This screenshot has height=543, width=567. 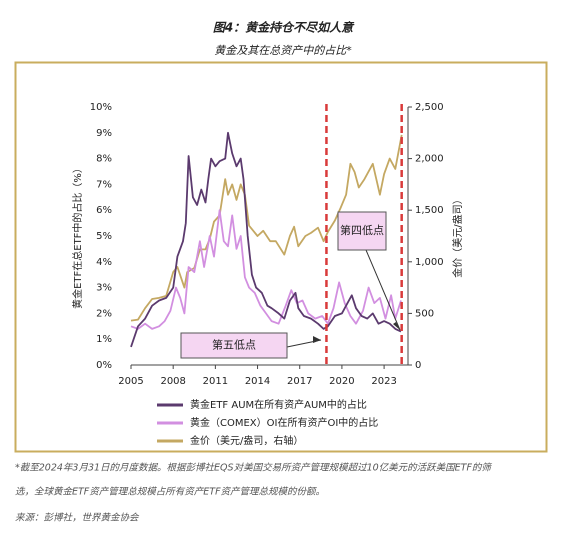 I want to click on x-tick-label: 2005, so click(x=130, y=381).